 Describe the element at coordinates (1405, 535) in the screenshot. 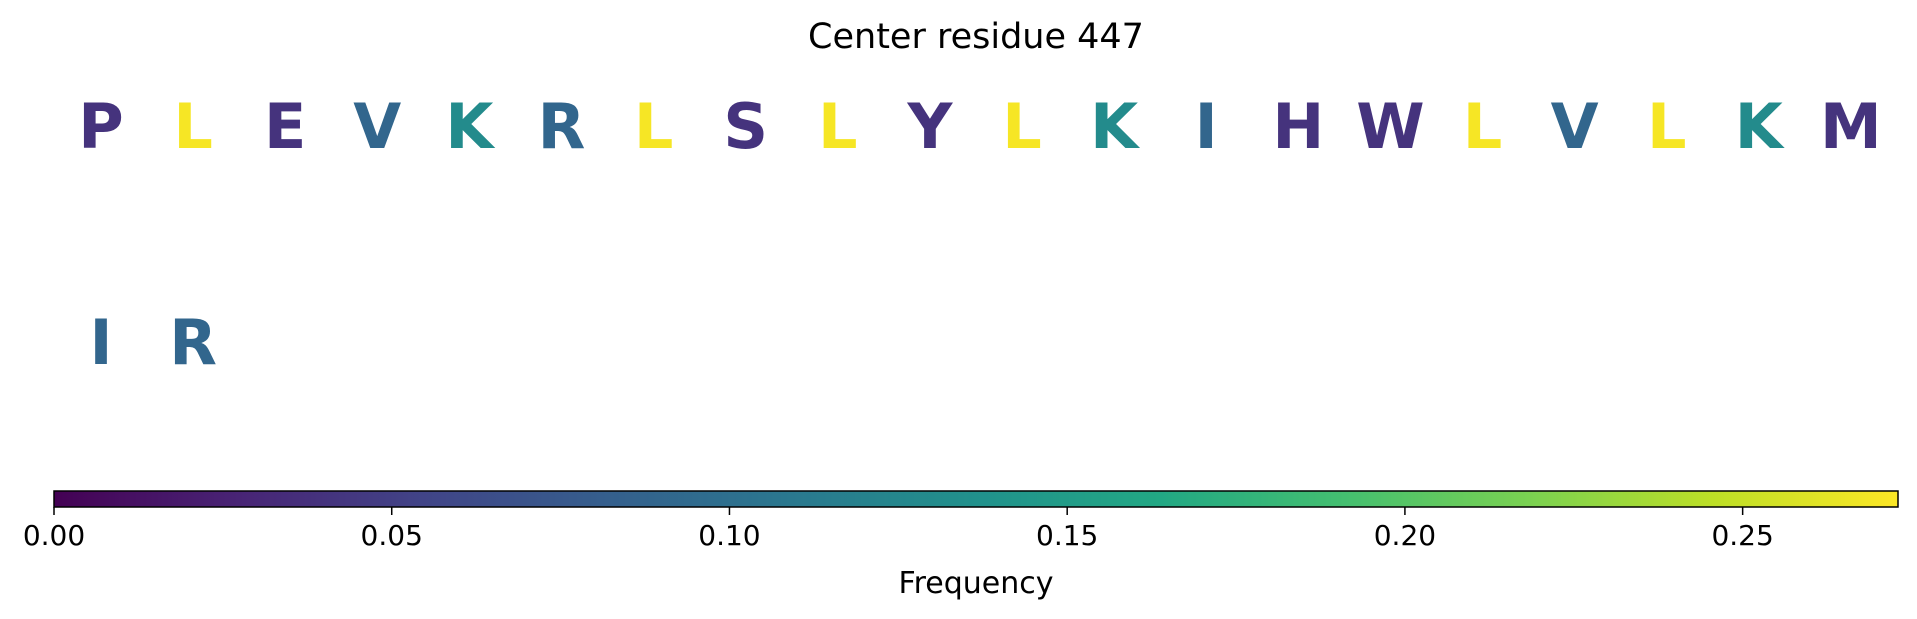

I see `colorbar-tick-label: 0.20` at that location.